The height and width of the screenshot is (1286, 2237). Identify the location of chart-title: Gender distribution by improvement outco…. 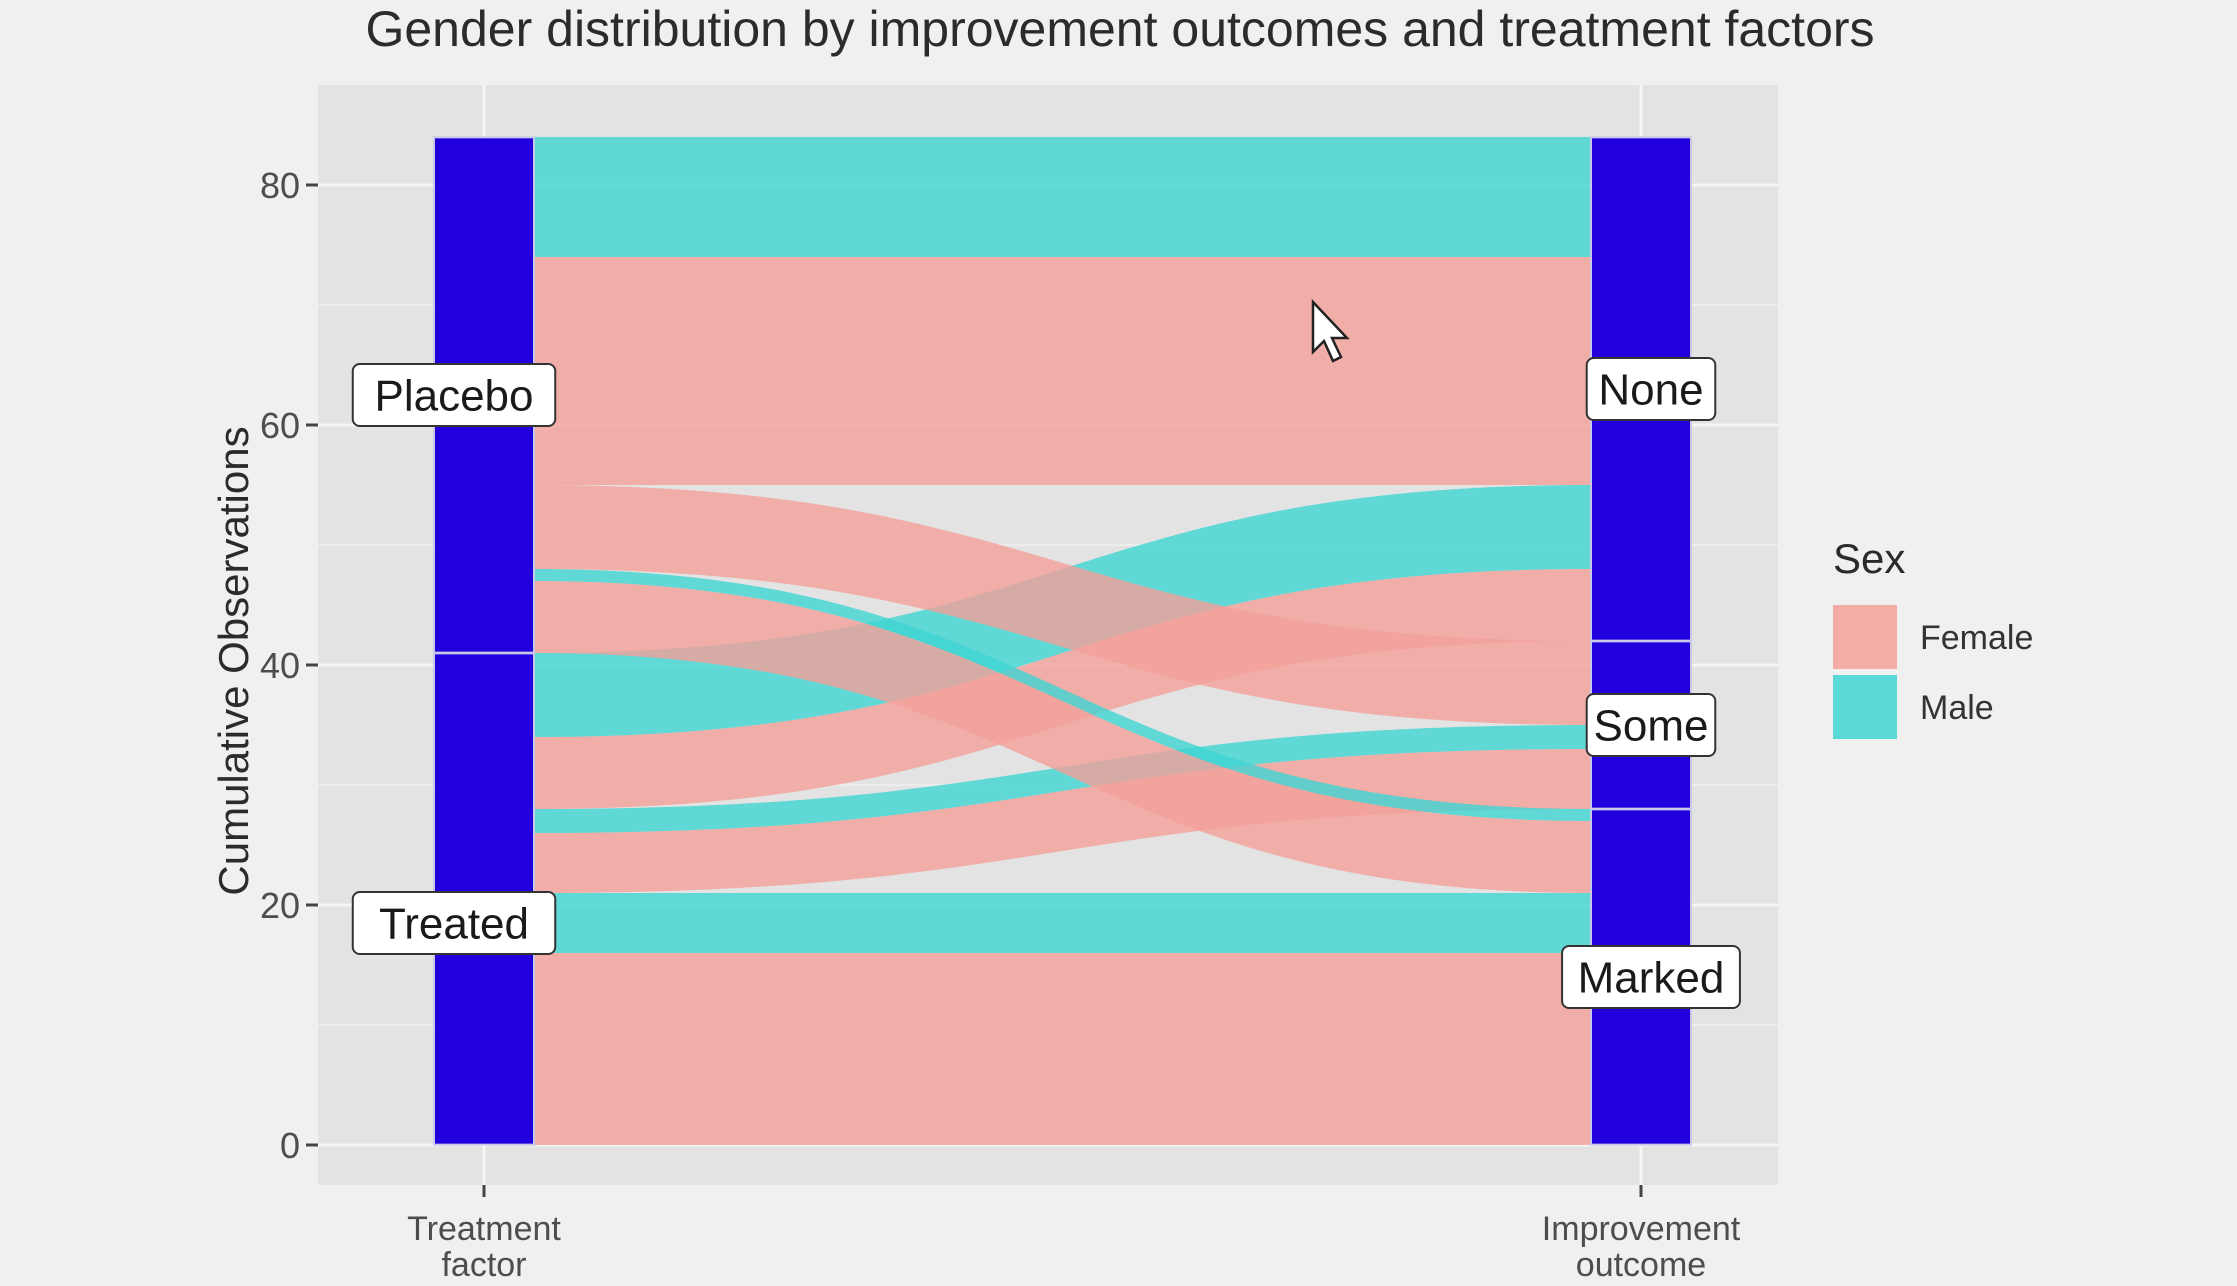
(1119, 29).